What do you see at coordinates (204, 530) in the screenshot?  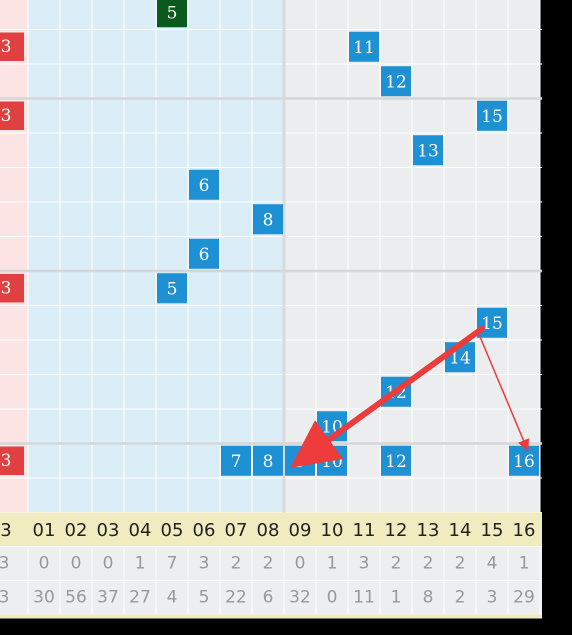 I see `column-header: 06` at bounding box center [204, 530].